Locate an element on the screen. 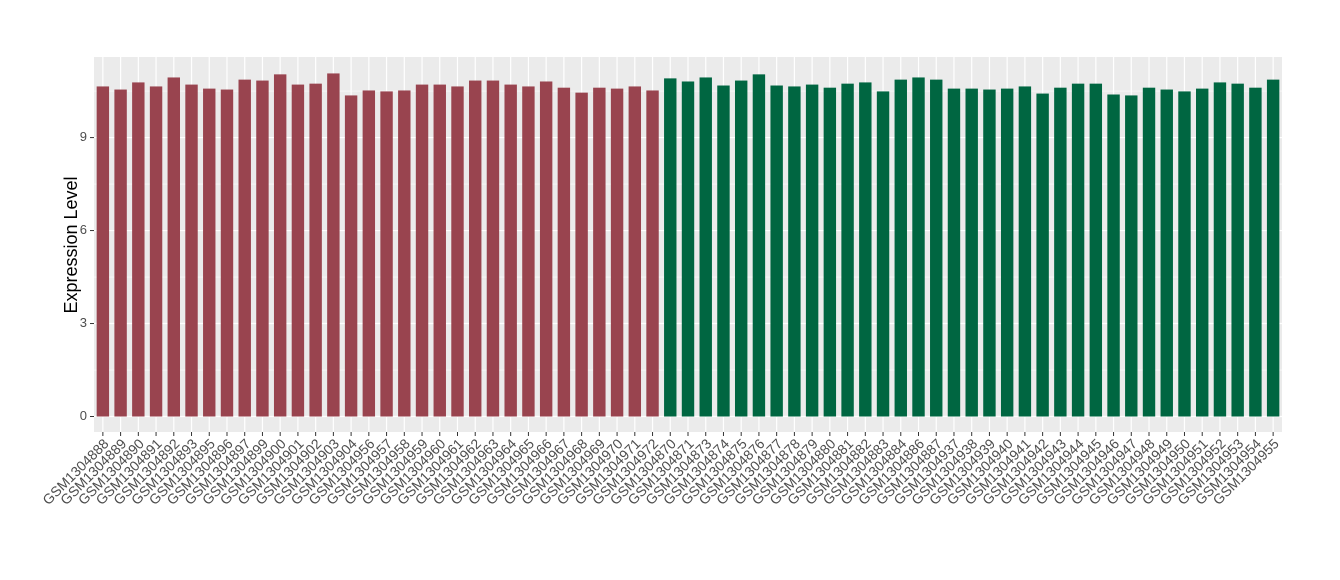 This screenshot has height=580, width=1340. y-tick-label: 0 is located at coordinates (83, 415).